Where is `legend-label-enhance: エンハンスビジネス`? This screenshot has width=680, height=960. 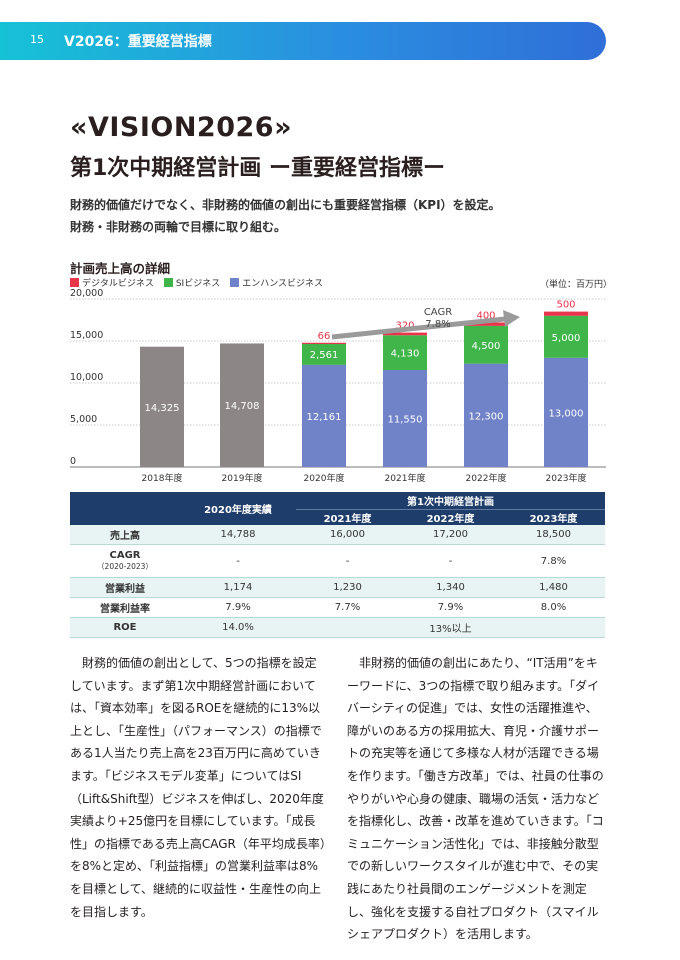 legend-label-enhance: エンハンスビジネス is located at coordinates (283, 284).